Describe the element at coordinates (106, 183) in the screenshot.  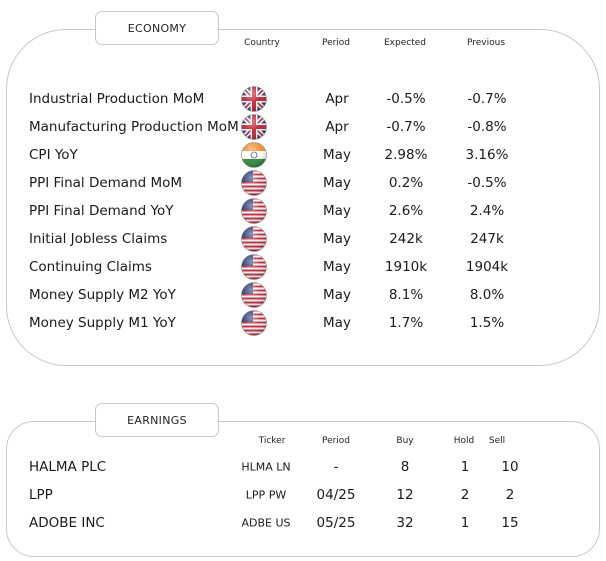
I see `indicator-name: PPI Final Demand MoM` at that location.